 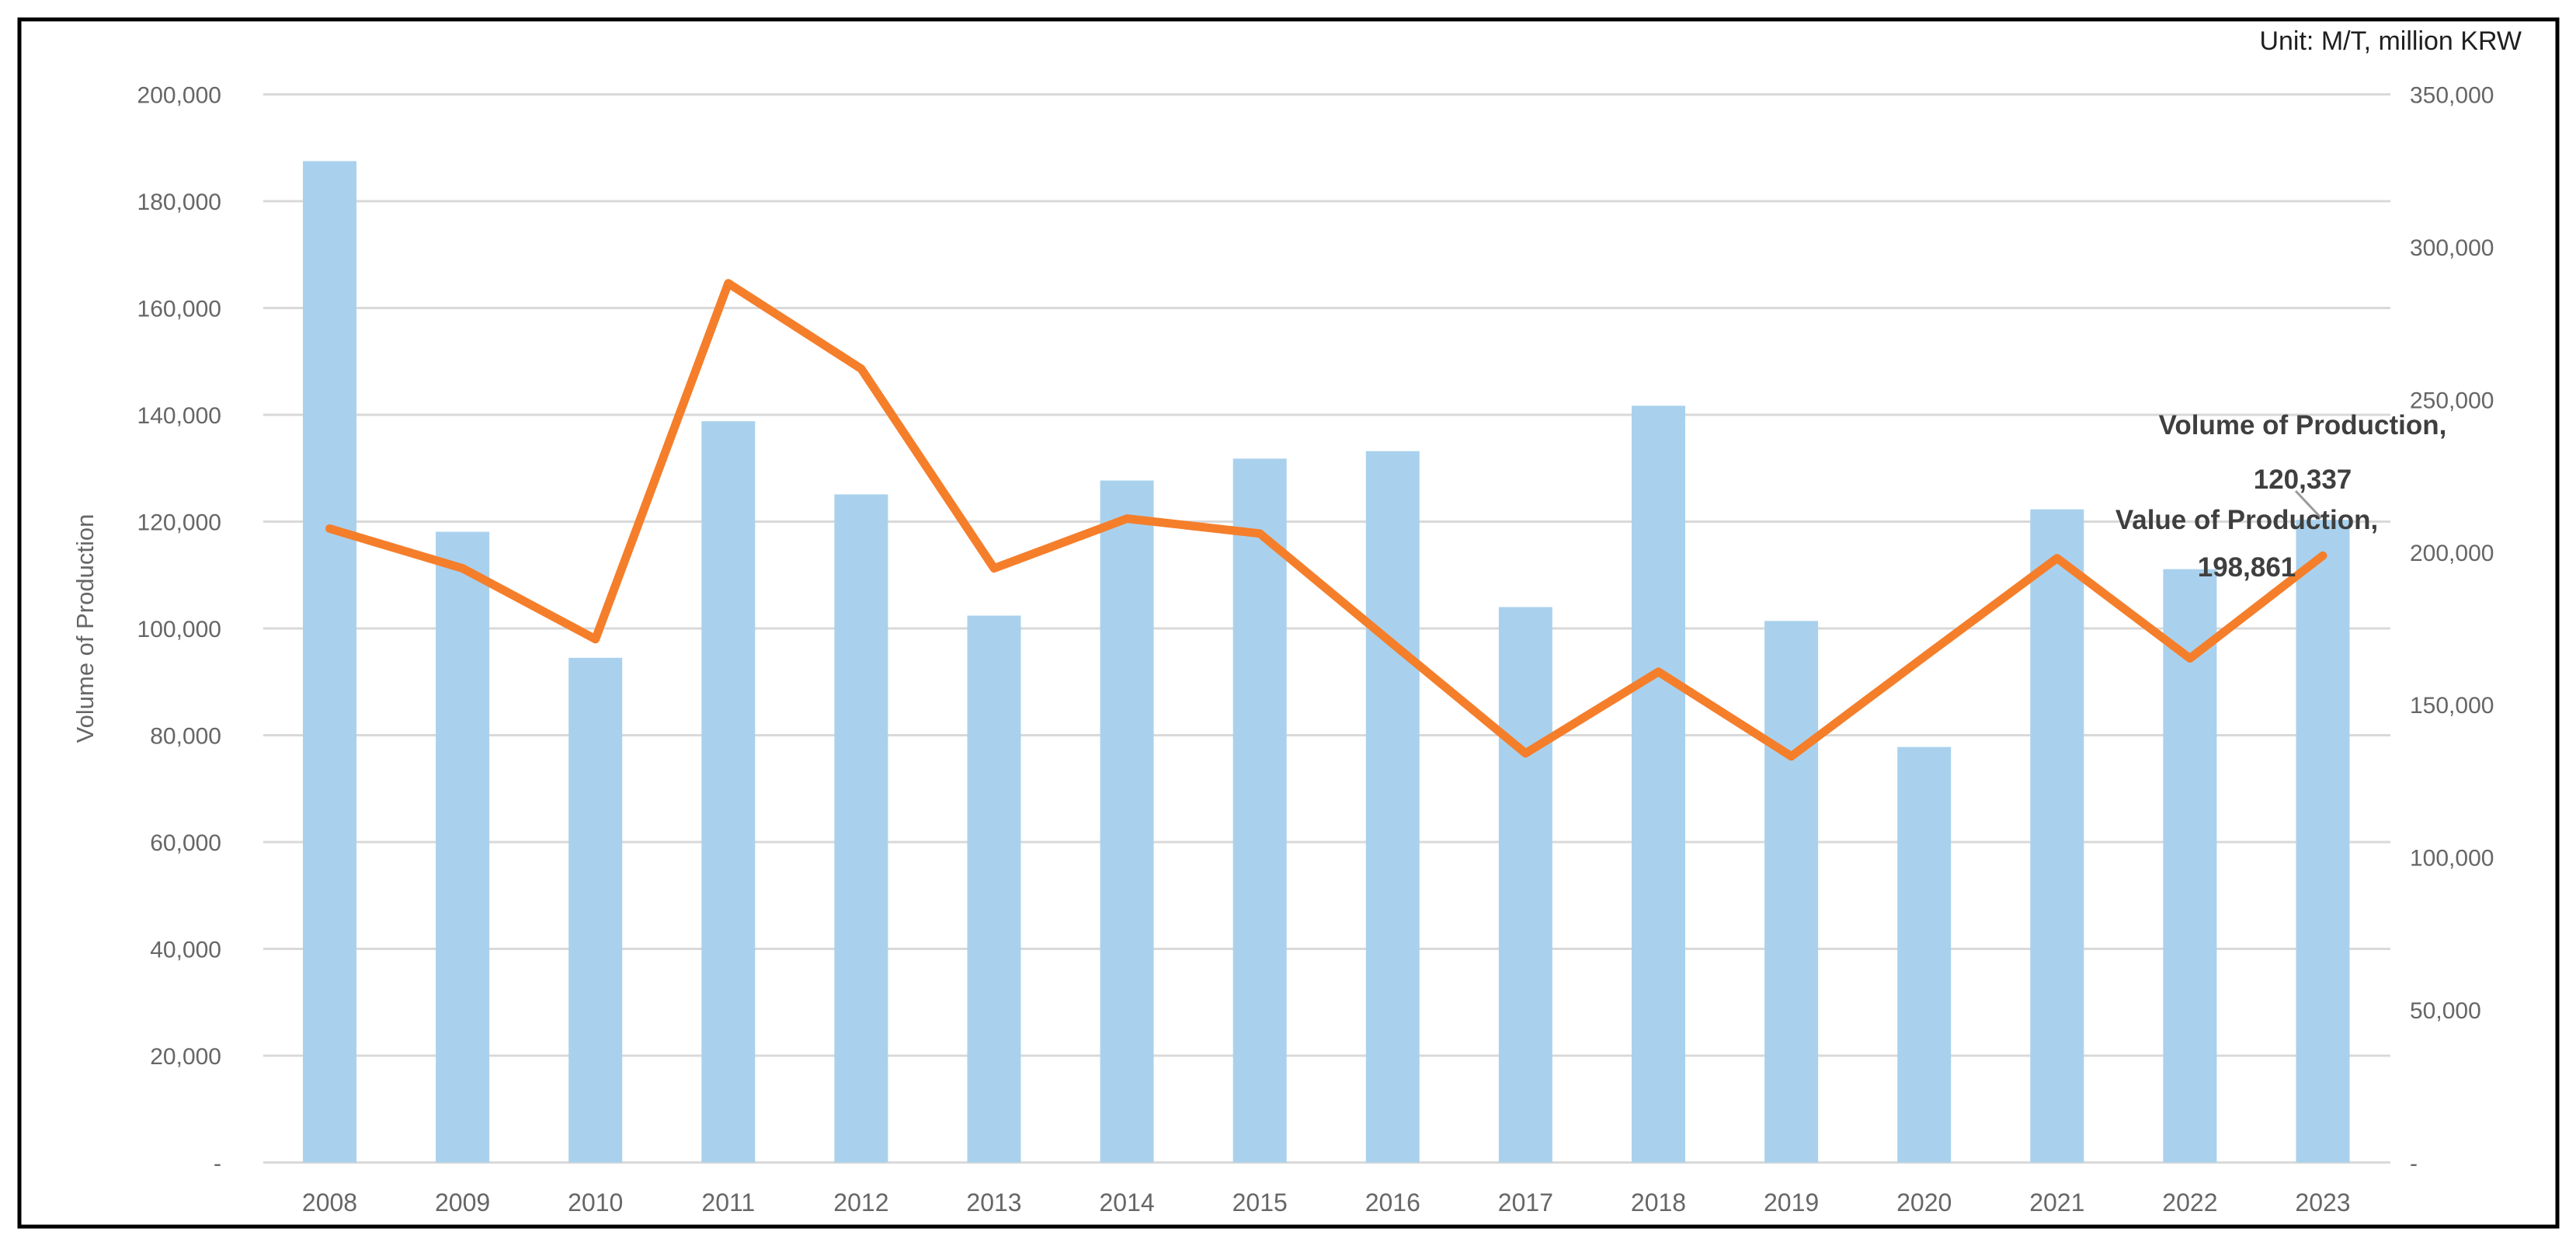 I want to click on bar-2010, so click(x=595, y=910).